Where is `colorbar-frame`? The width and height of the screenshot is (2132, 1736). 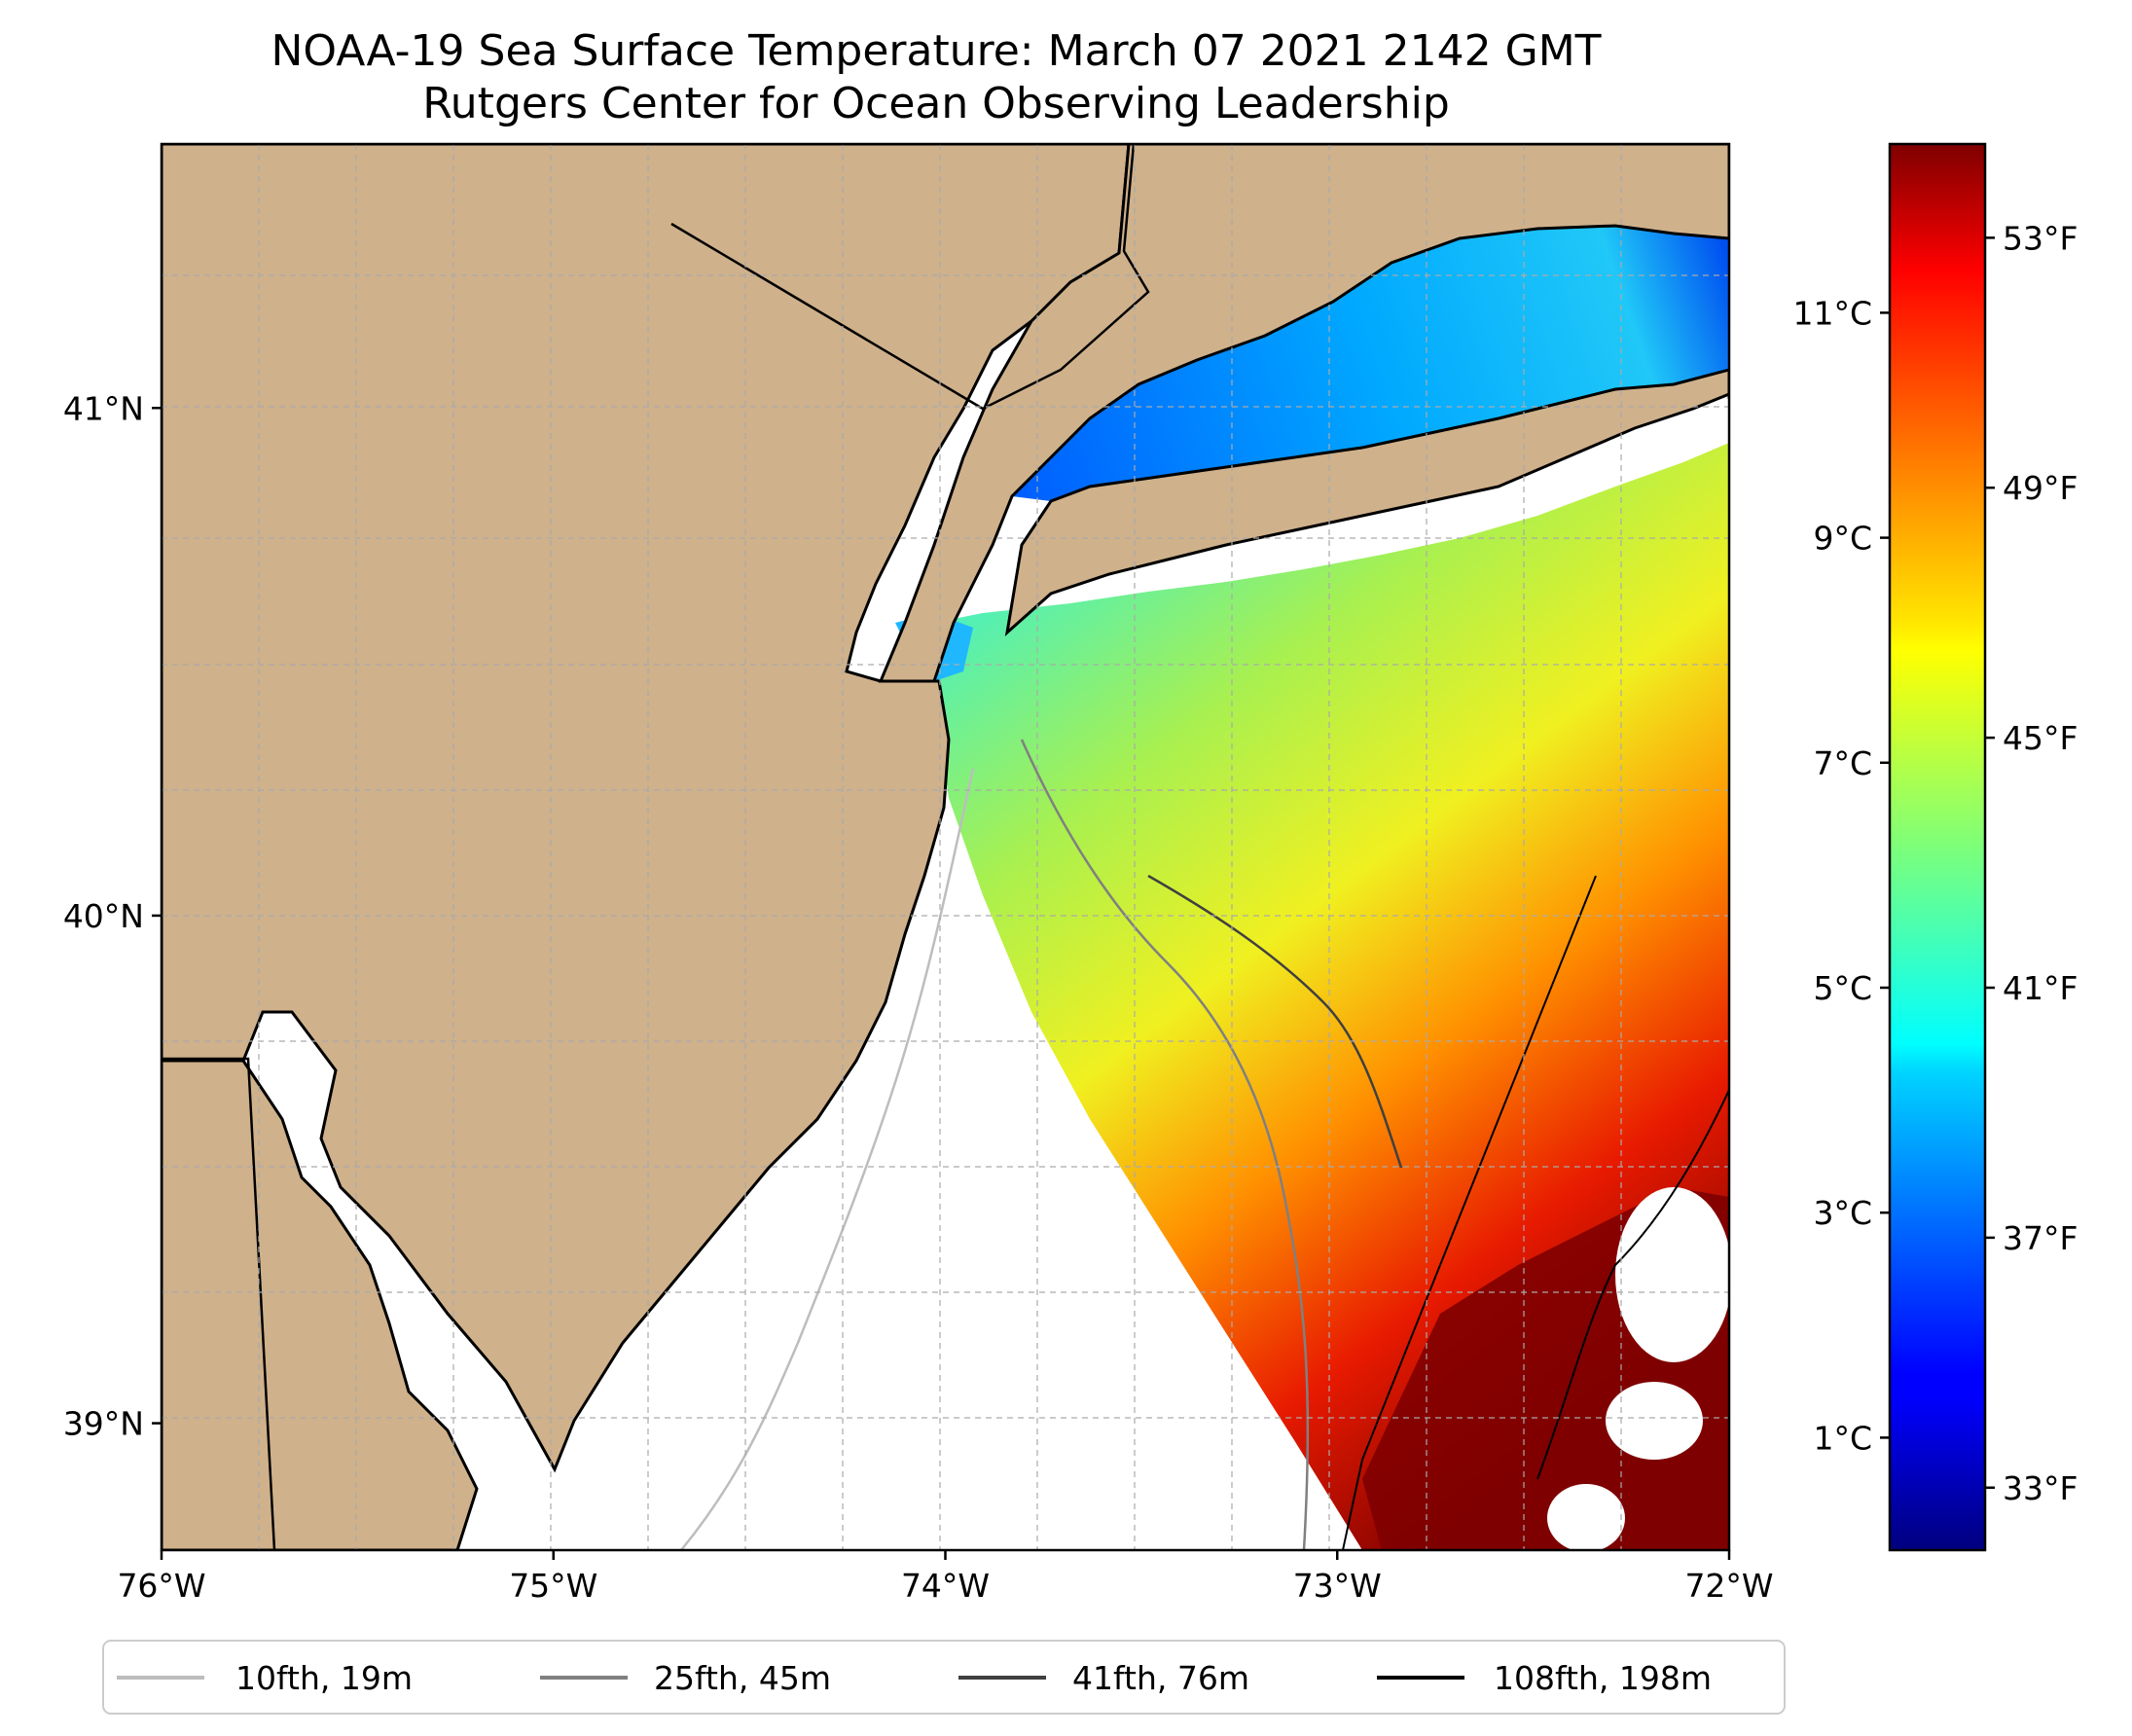 colorbar-frame is located at coordinates (1938, 847).